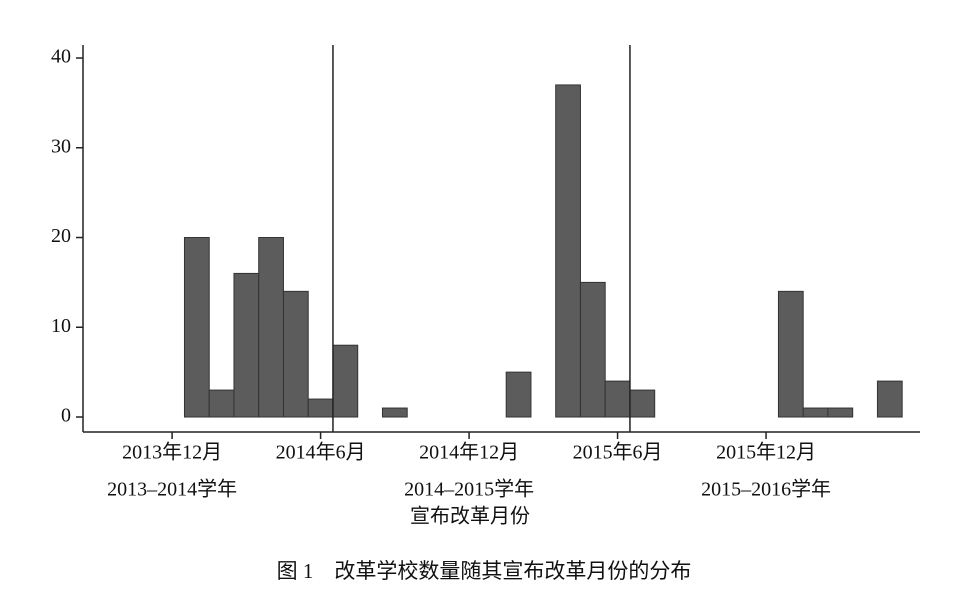 This screenshot has width=969, height=609. I want to click on school-year-label: 2014–2015学年, so click(469, 489).